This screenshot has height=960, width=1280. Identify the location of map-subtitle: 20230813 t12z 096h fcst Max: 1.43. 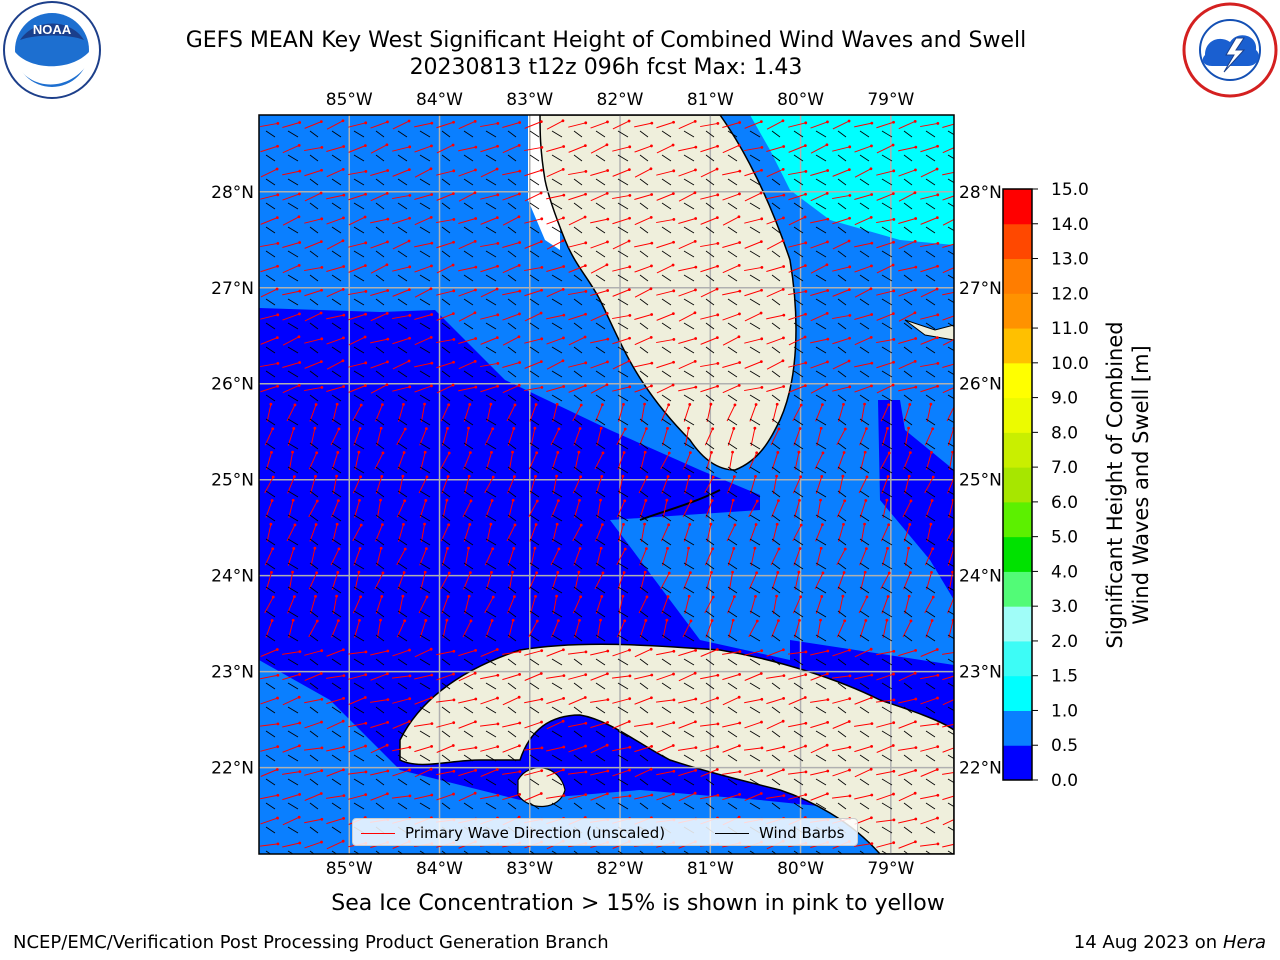
(606, 67).